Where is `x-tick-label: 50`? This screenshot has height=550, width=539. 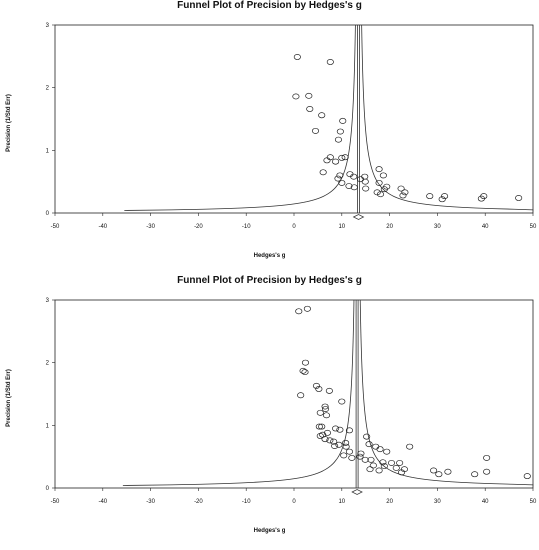
x-tick-label: 50 is located at coordinates (533, 502).